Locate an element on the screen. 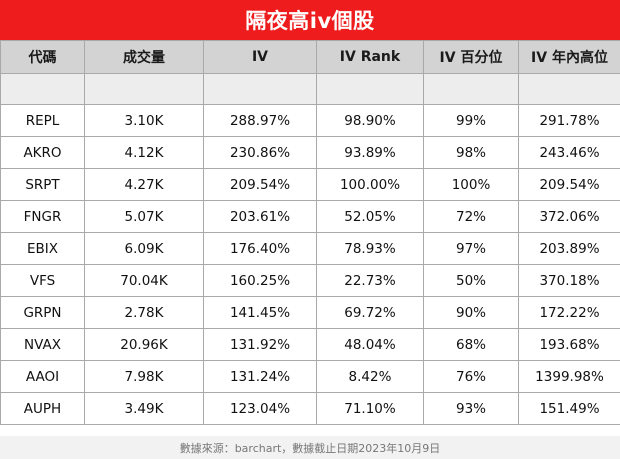  cell-iv-percentile: 72% is located at coordinates (471, 216).